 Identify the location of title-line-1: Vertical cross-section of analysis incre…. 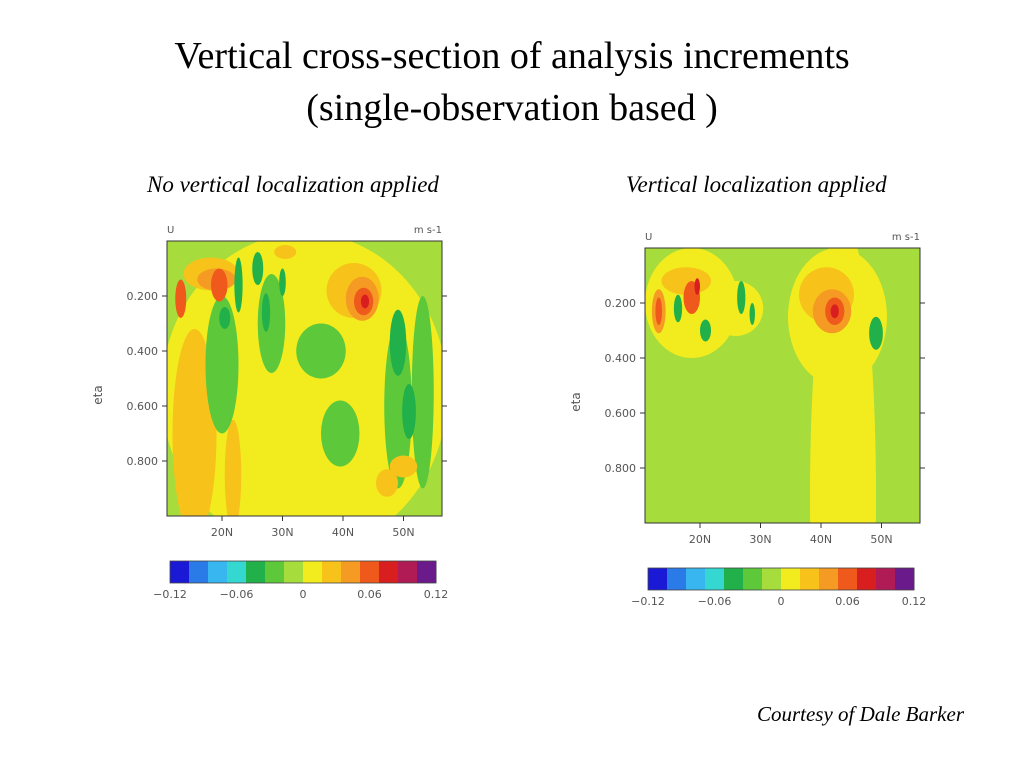
(512, 56).